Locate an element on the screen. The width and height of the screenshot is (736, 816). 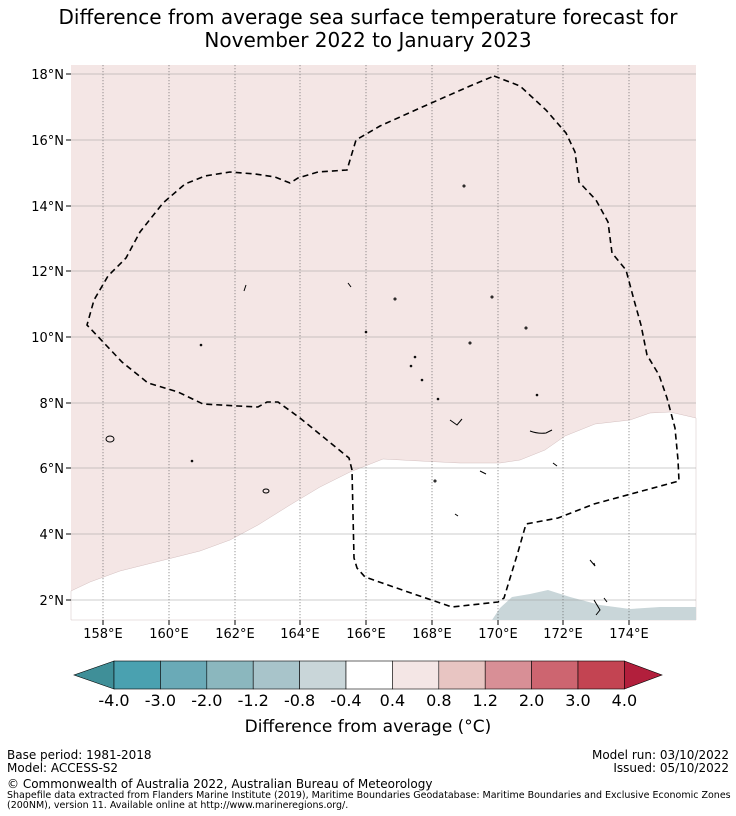
lon-label: 174°E is located at coordinates (629, 634).